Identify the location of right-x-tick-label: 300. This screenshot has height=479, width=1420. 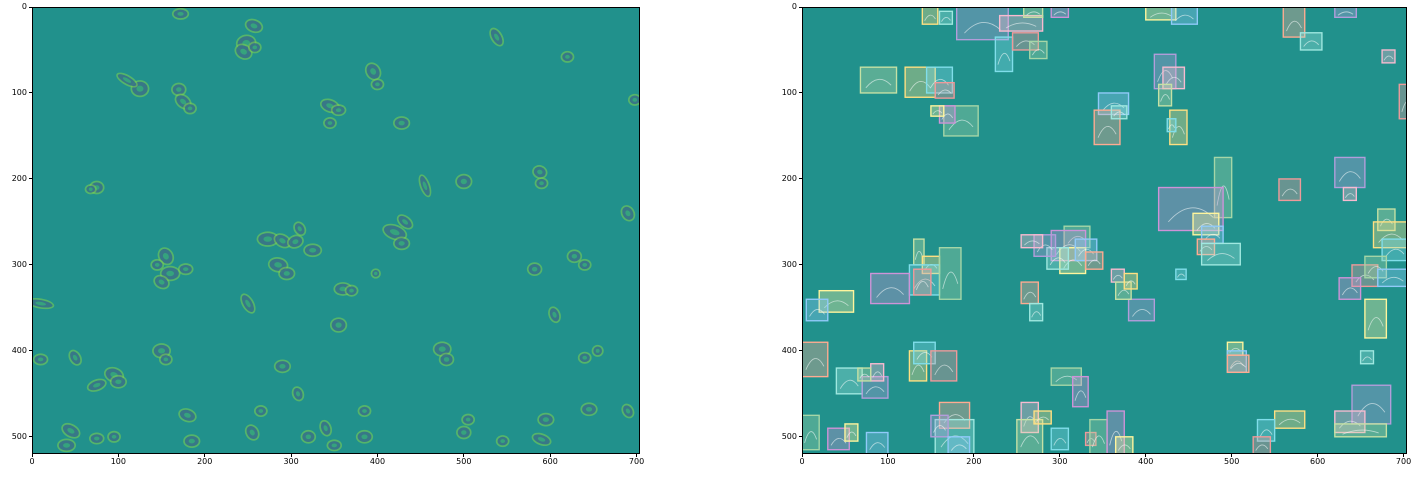
(1060, 461).